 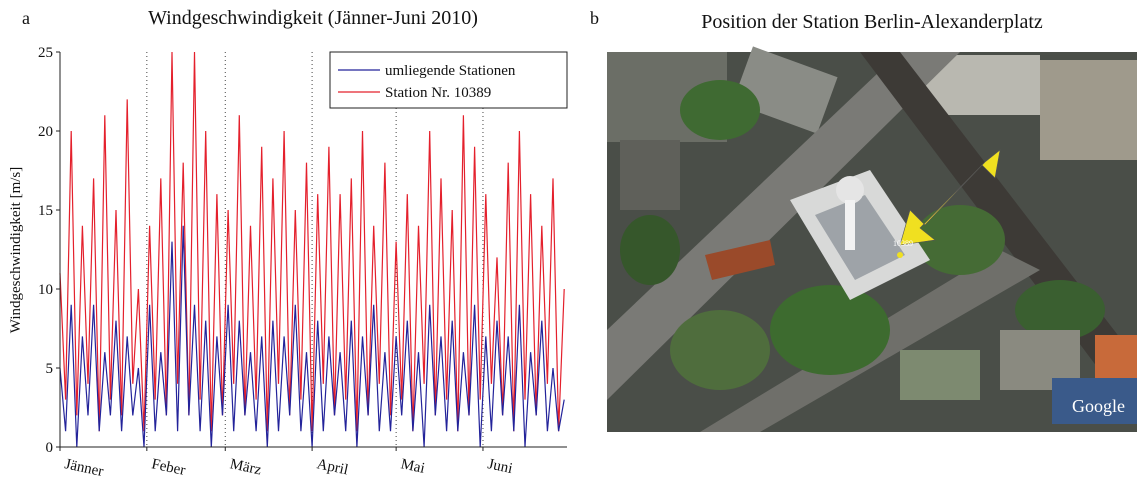 I want to click on legend-label: umliegende Stationen, so click(x=450, y=71).